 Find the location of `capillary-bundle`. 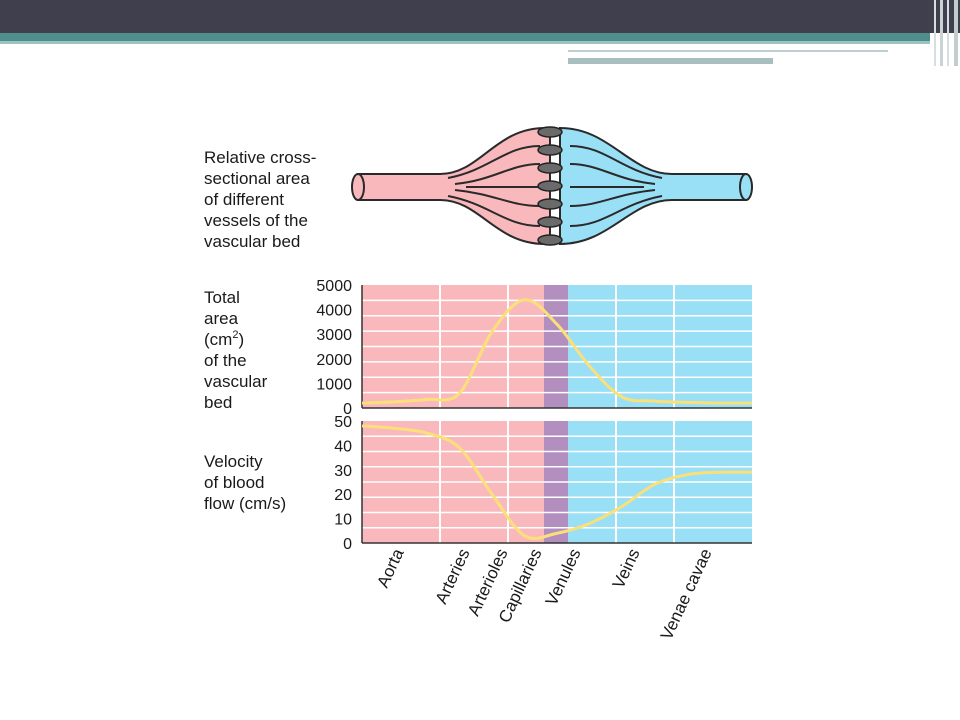

capillary-bundle is located at coordinates (550, 186).